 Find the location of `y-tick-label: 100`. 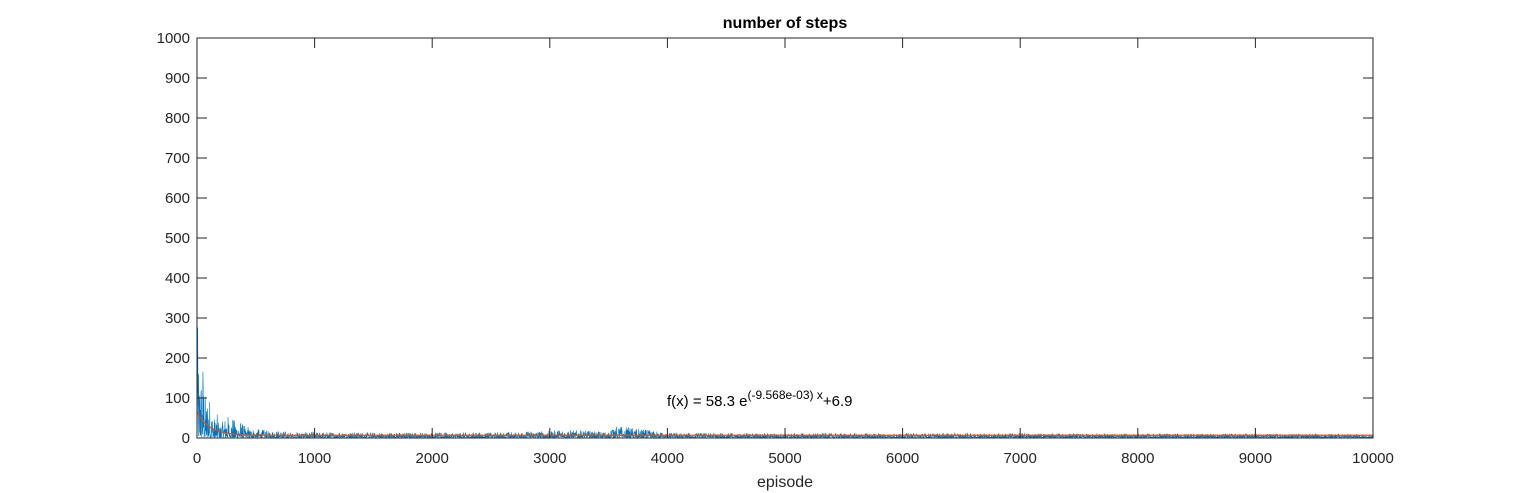

y-tick-label: 100 is located at coordinates (177, 398).